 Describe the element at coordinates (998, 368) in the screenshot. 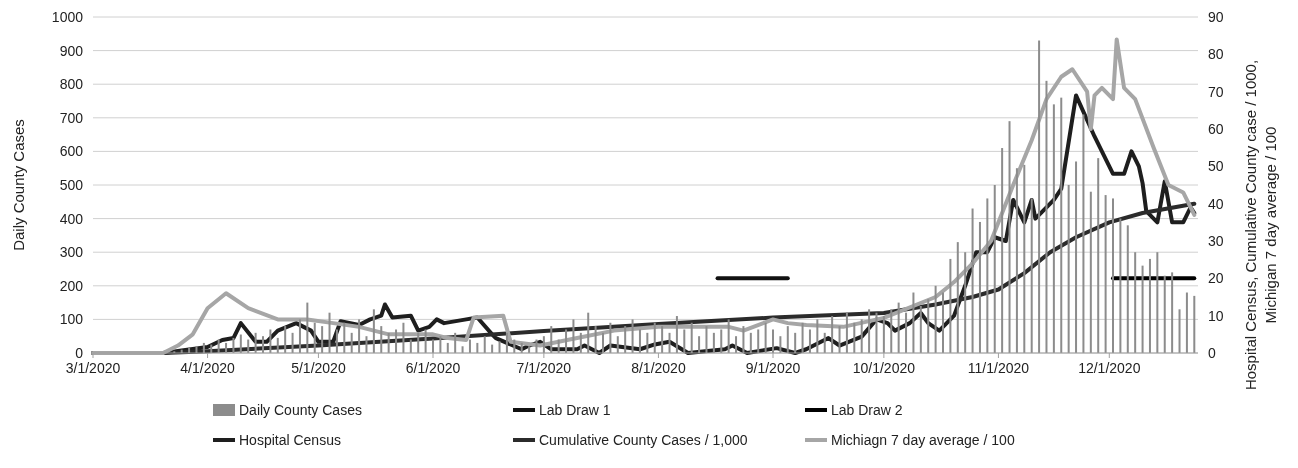

I see `x-tick-label: 11/1/2020` at that location.